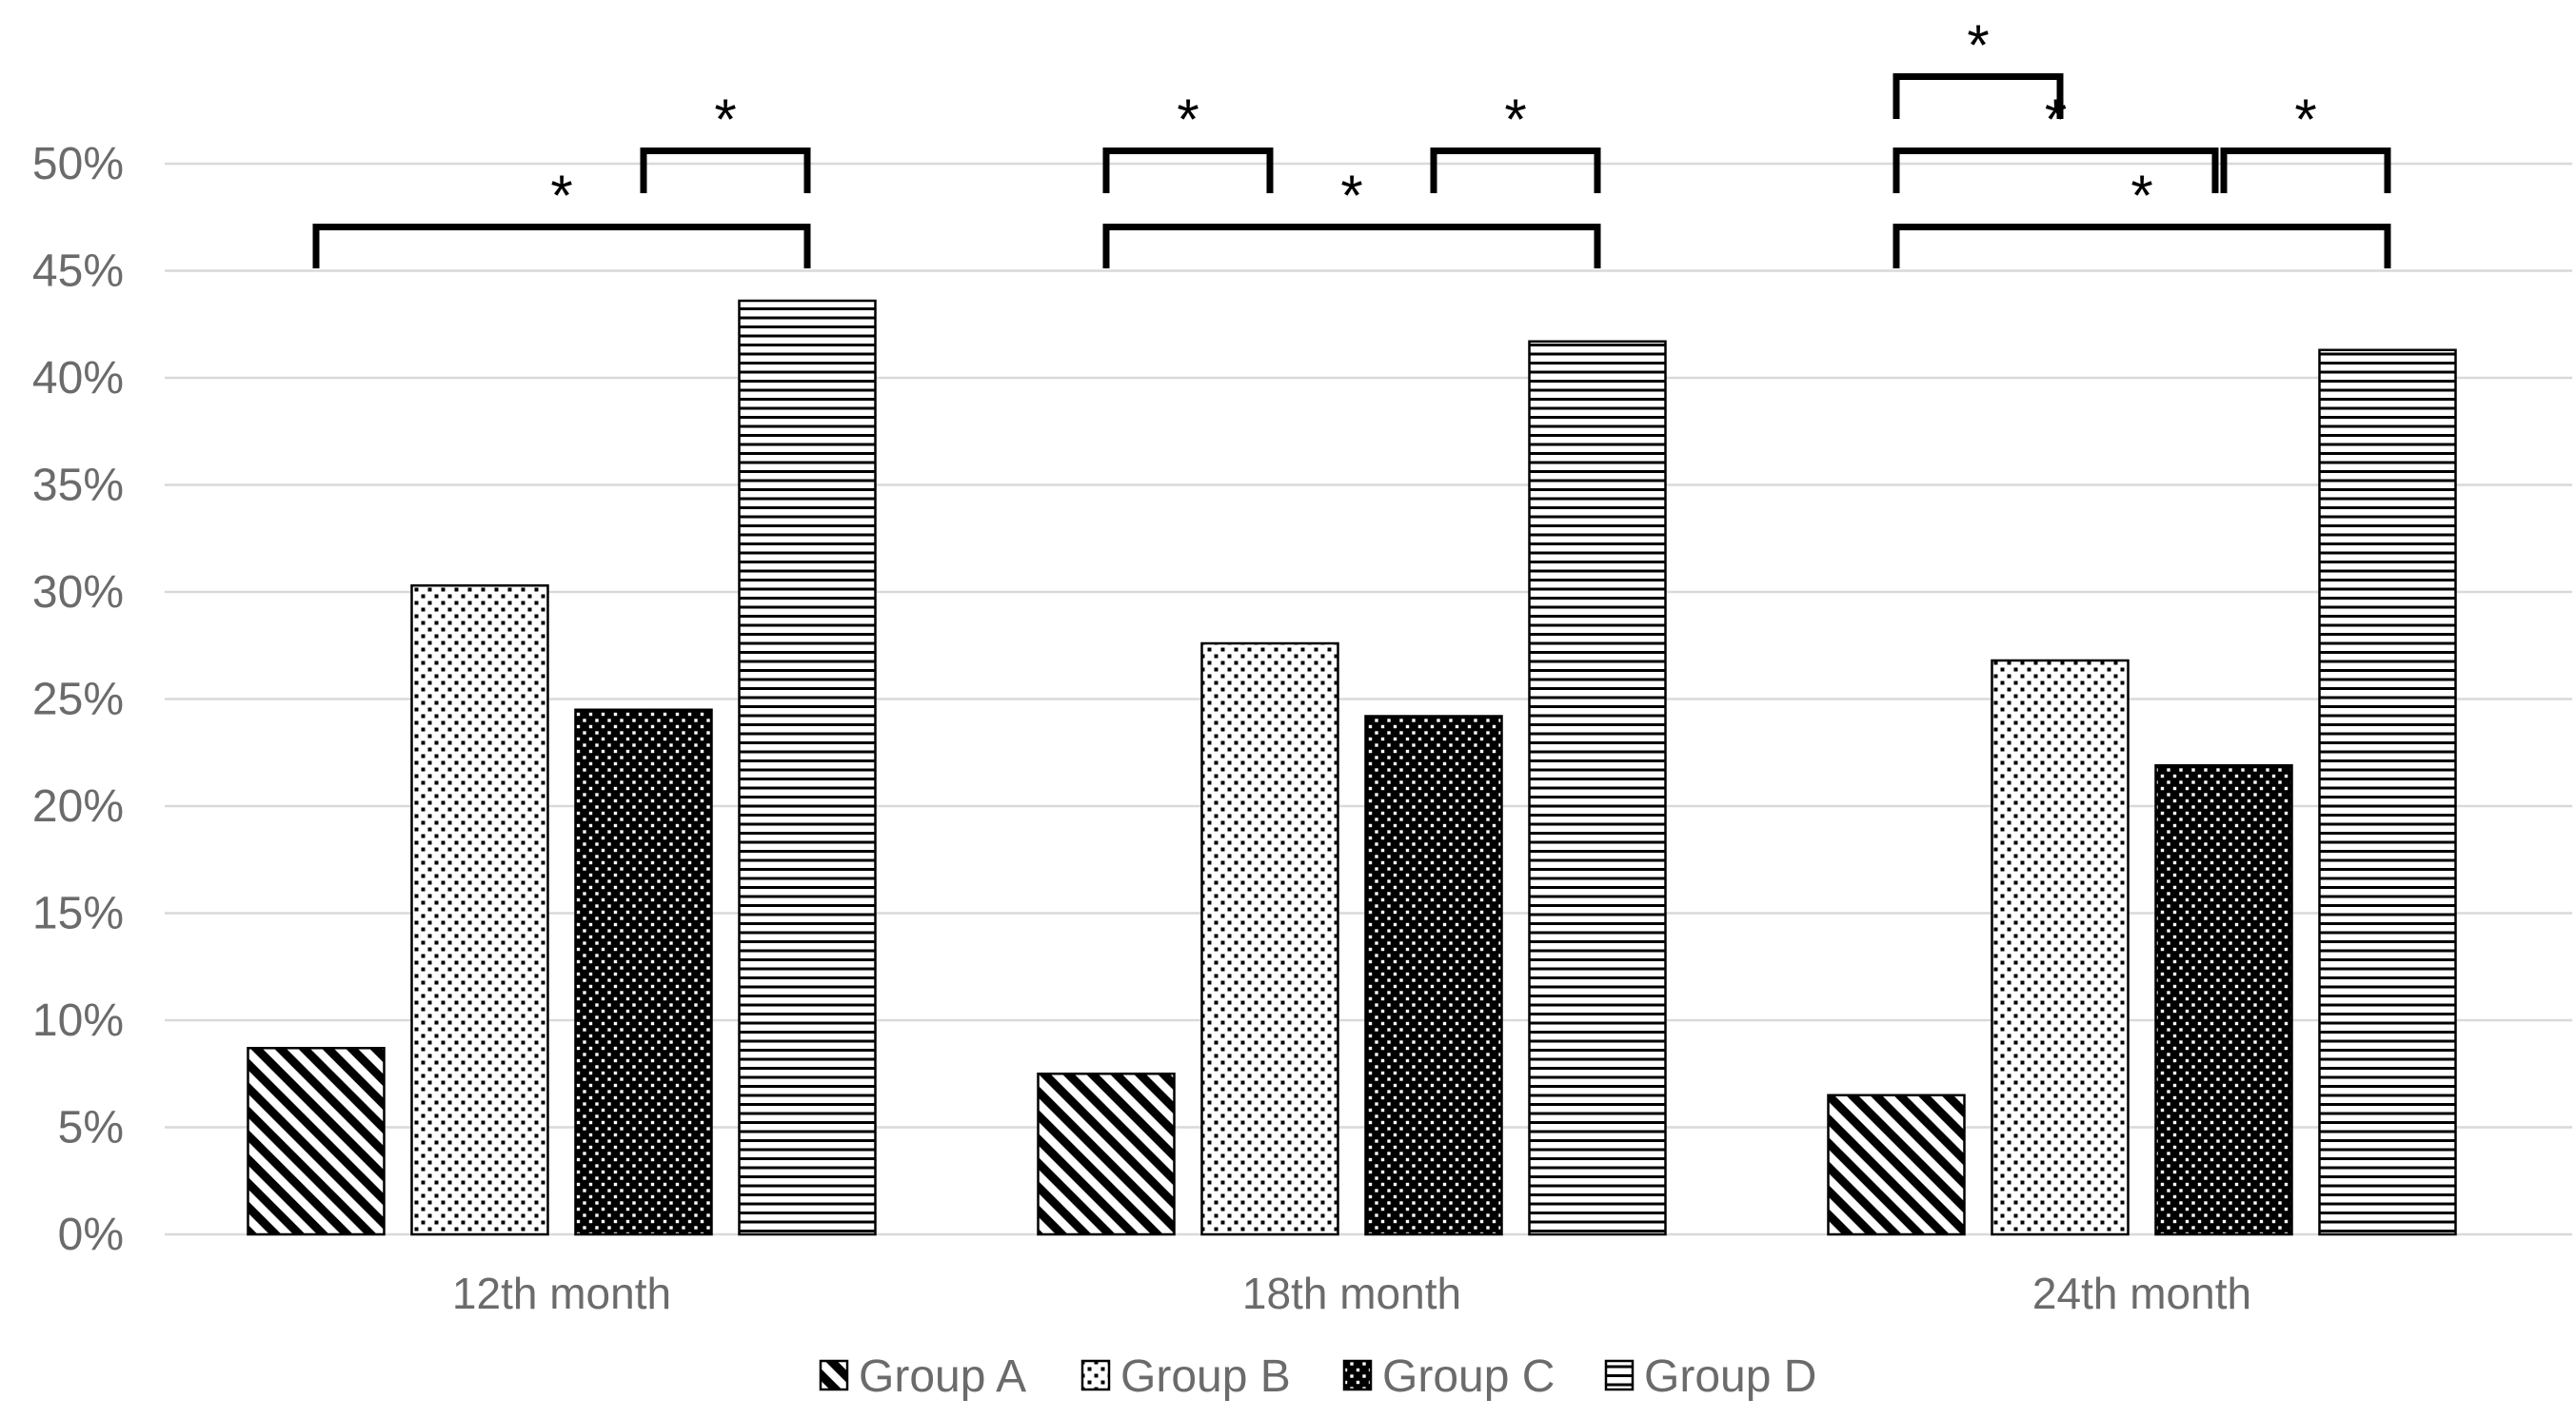 This screenshot has width=2576, height=1419. I want to click on legend-item-group-a: Group A, so click(922, 1376).